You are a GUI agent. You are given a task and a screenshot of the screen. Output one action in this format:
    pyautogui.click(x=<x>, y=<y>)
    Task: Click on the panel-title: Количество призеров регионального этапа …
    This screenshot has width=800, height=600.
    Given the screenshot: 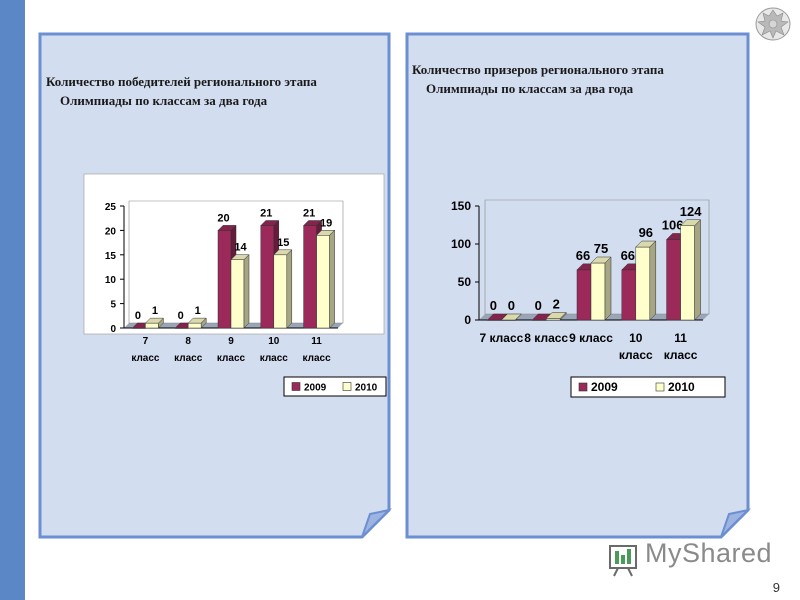 What is the action you would take?
    pyautogui.click(x=582, y=79)
    